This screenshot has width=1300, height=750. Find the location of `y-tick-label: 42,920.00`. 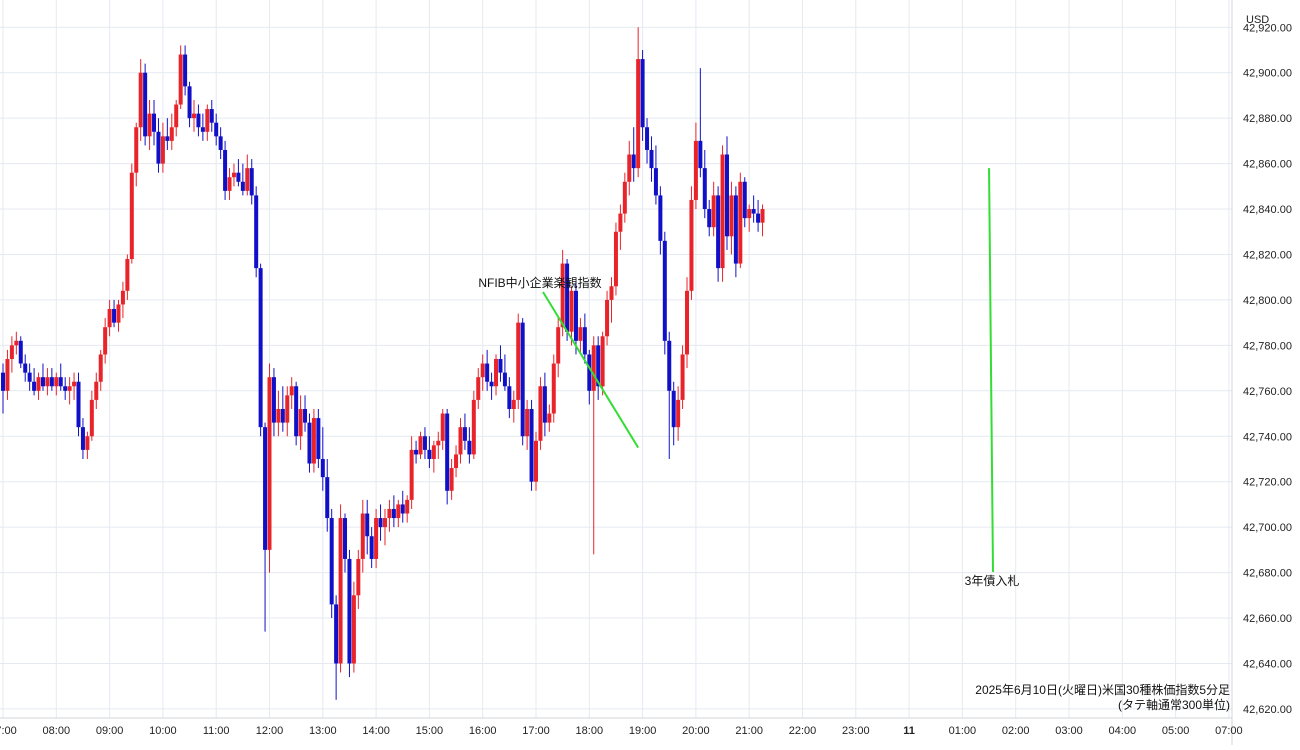

y-tick-label: 42,920.00 is located at coordinates (1267, 28).